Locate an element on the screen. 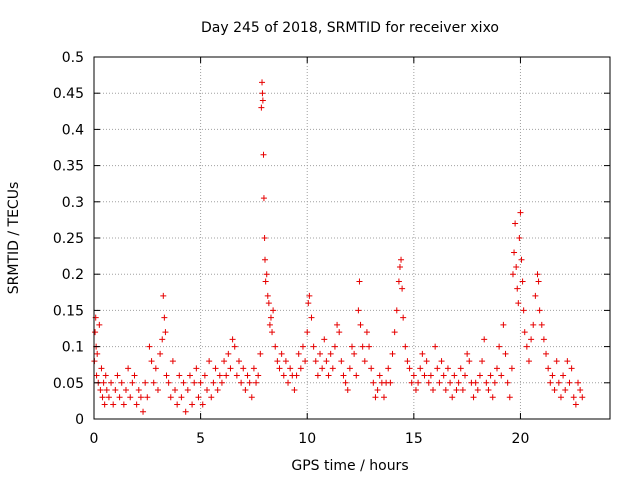 This screenshot has height=480, width=640. y-tick-label: 0.5 is located at coordinates (73, 58).